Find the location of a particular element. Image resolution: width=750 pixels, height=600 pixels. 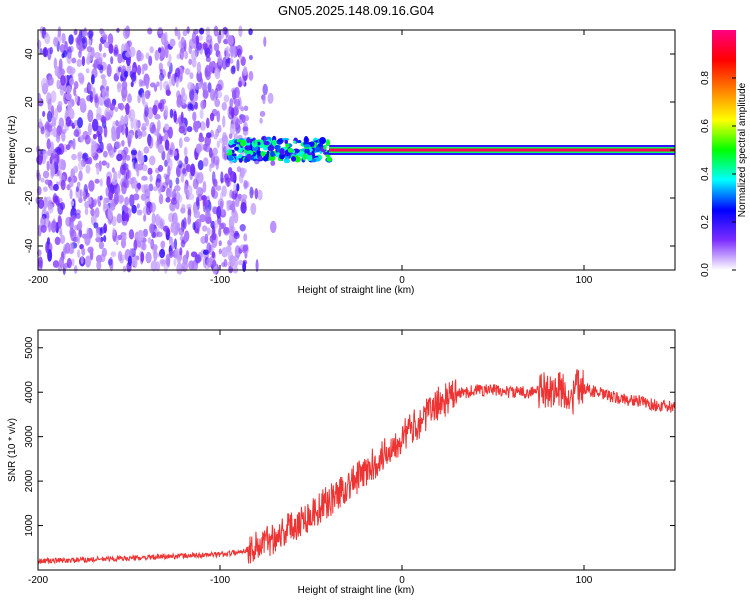

y-tick-label: 0 is located at coordinates (29, 150).